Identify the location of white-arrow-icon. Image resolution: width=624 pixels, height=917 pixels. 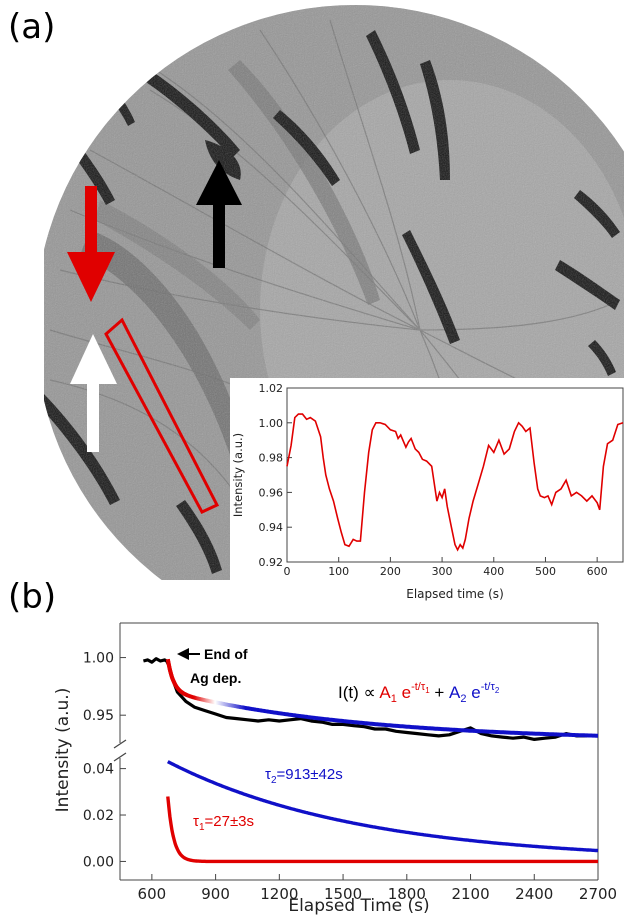
(93, 393).